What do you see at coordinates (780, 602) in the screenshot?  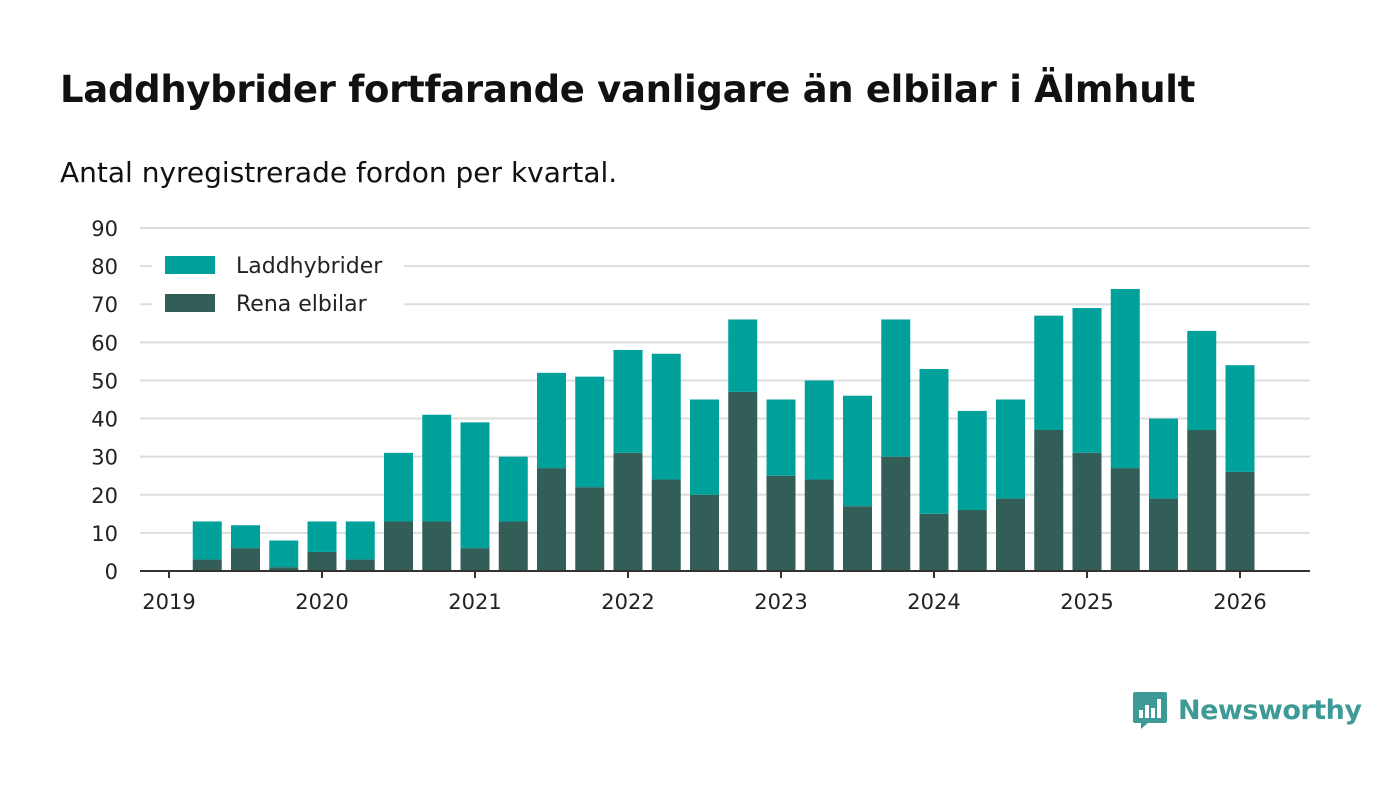 I see `x-tick-label: 2023` at bounding box center [780, 602].